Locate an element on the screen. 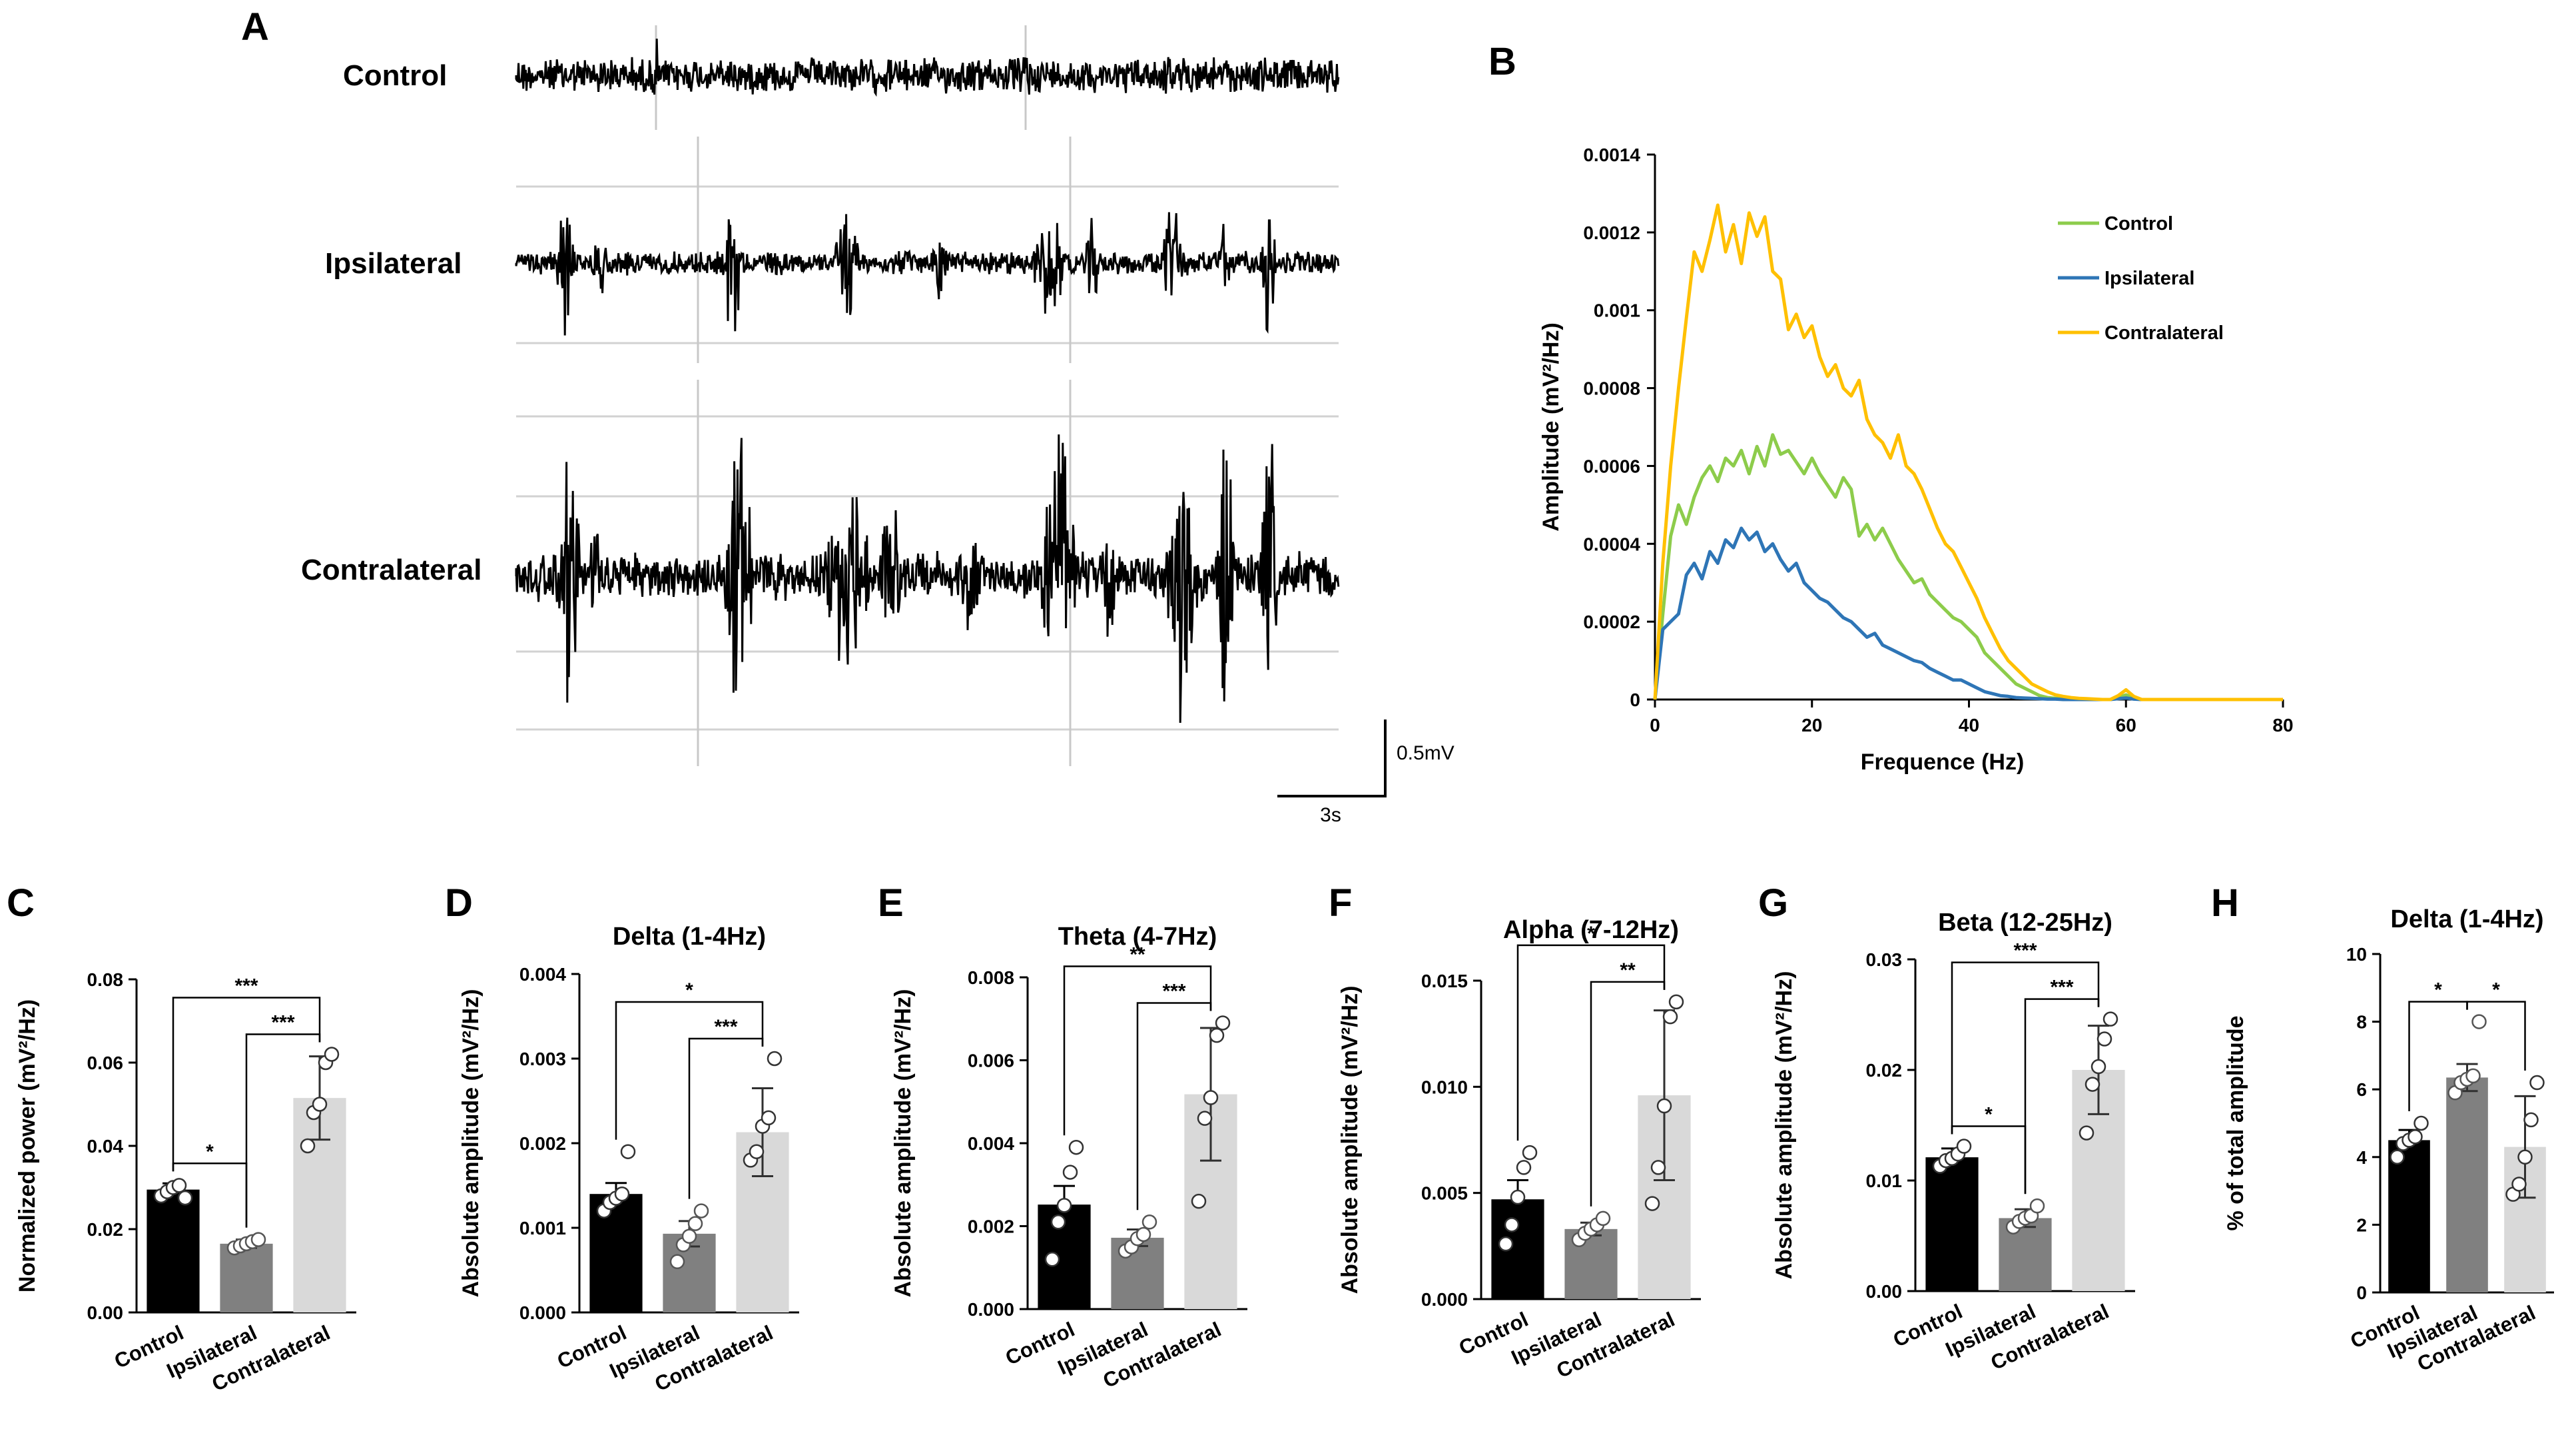 The height and width of the screenshot is (1435, 2576). y-tick-label: 0.004 is located at coordinates (542, 974).